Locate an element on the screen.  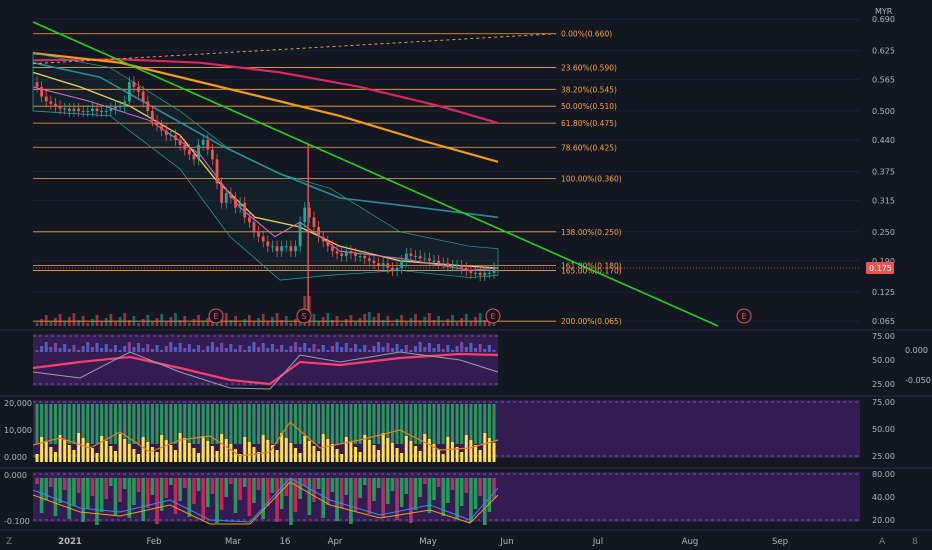
event-marker: S is located at coordinates (304, 316).